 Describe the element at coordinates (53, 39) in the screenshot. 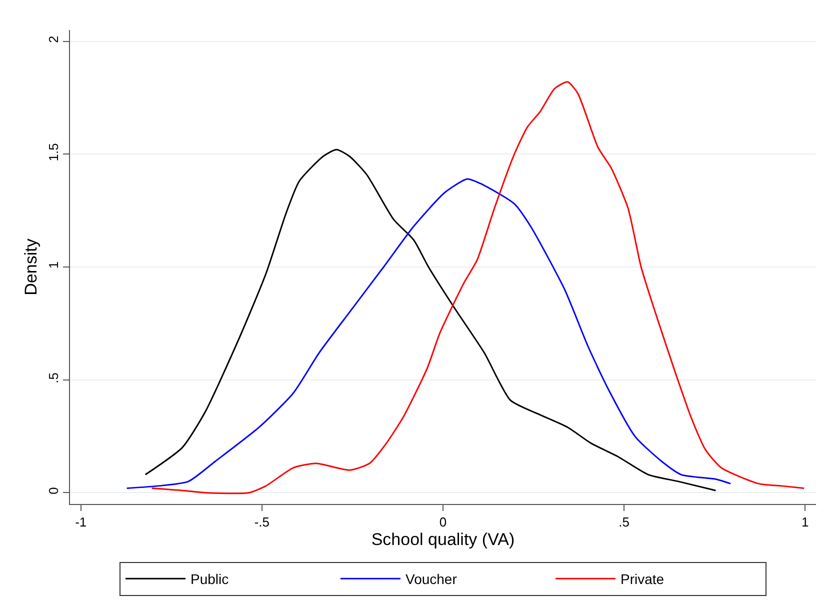

I see `y-tick-label: 2` at that location.